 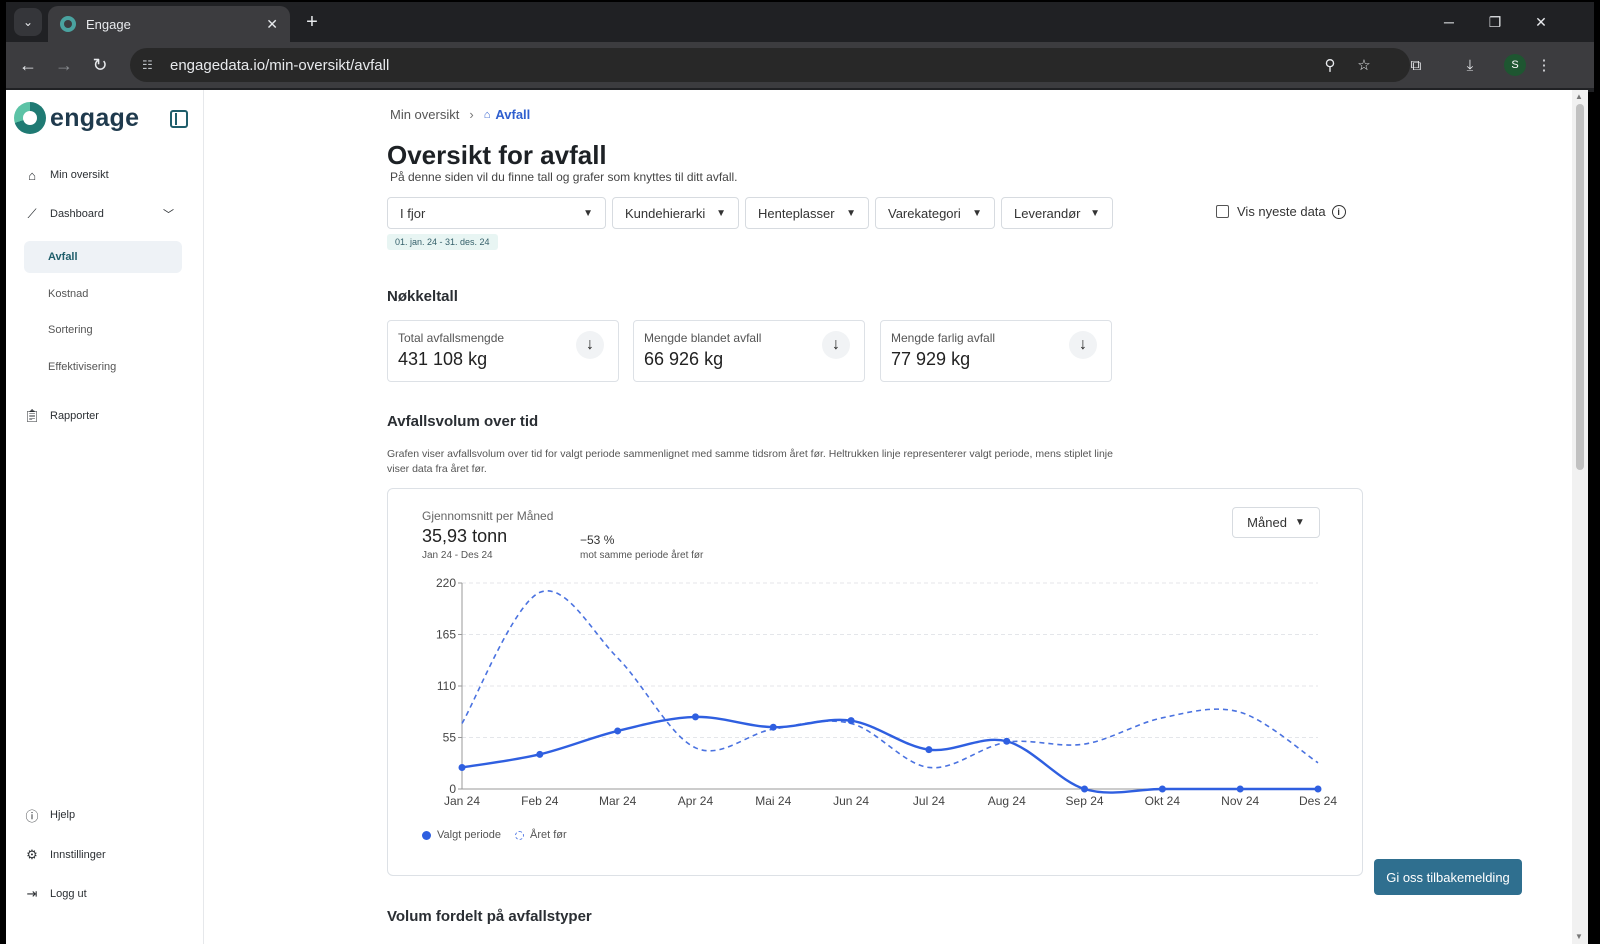 I want to click on scroll-up-icon: ▲, so click(x=1579, y=96).